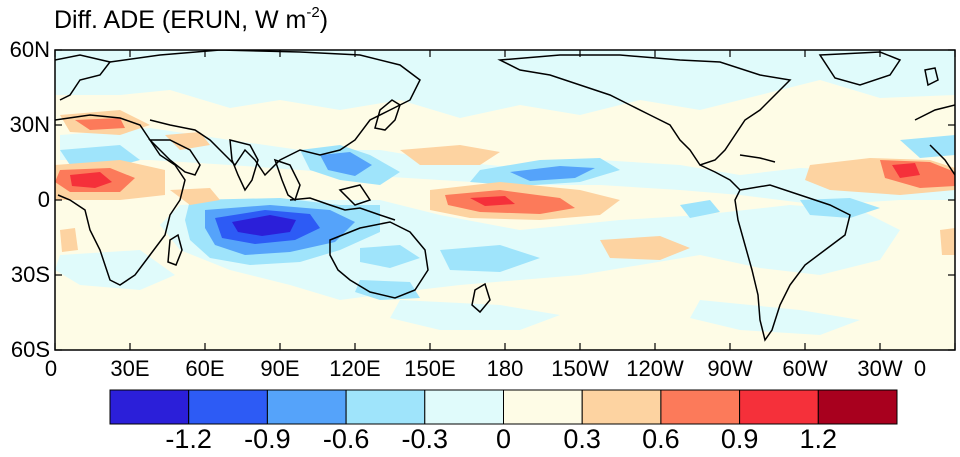 The image size is (960, 457). I want to click on negative-extreme-regions, so click(264, 225).